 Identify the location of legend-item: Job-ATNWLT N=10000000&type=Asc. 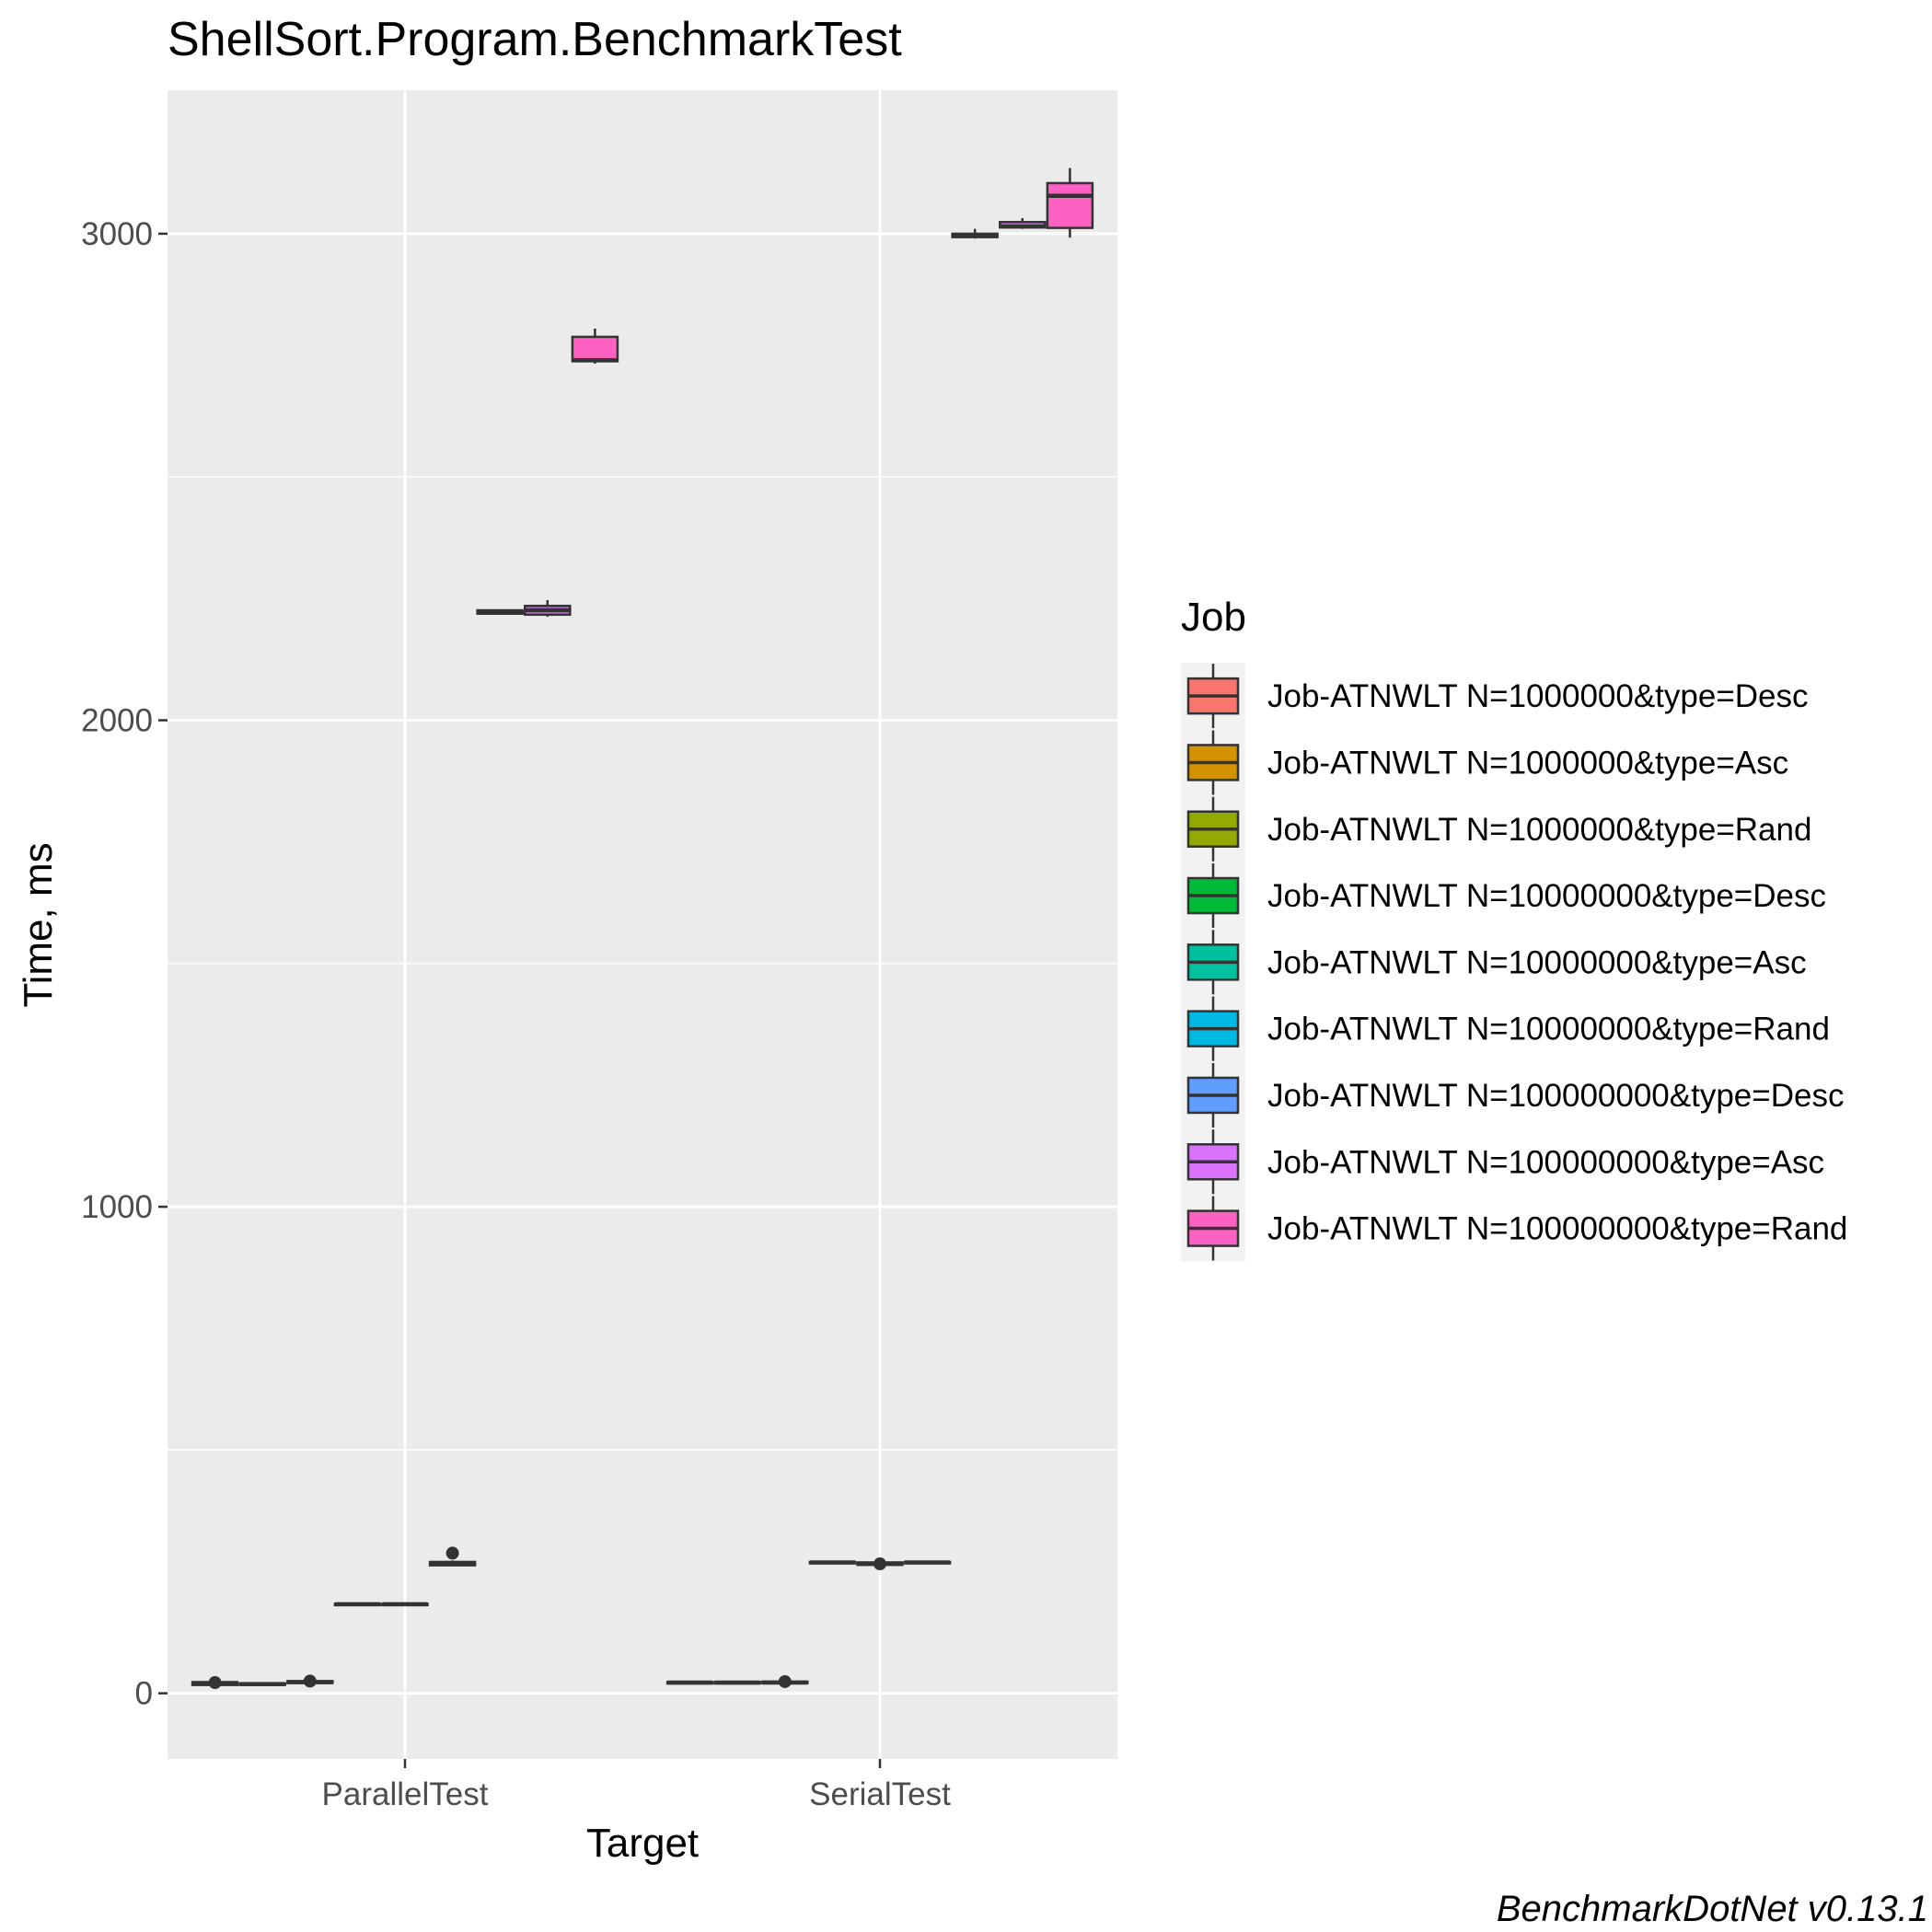
(1497, 963).